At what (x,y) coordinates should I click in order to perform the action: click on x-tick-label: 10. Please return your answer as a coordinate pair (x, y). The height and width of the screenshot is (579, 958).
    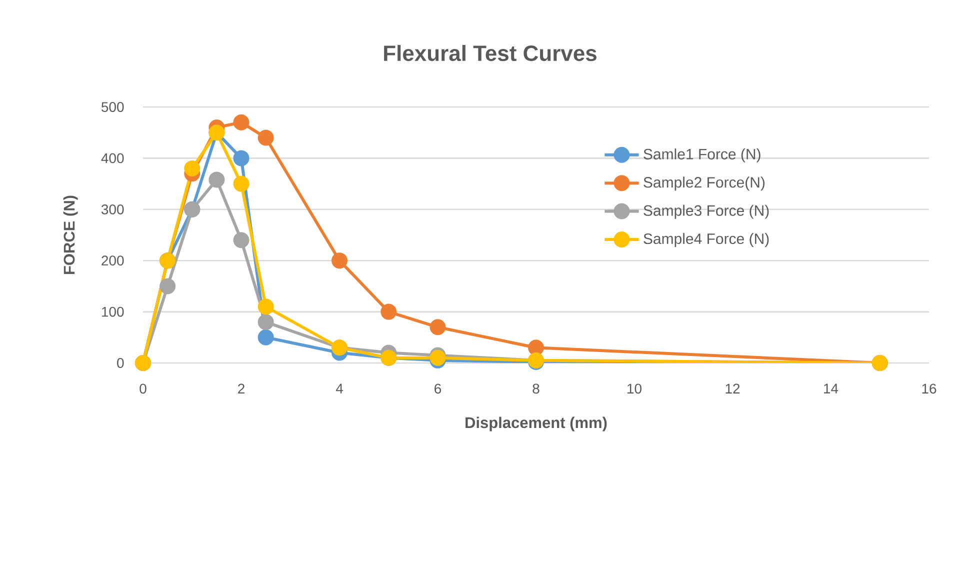
    Looking at the image, I should click on (635, 389).